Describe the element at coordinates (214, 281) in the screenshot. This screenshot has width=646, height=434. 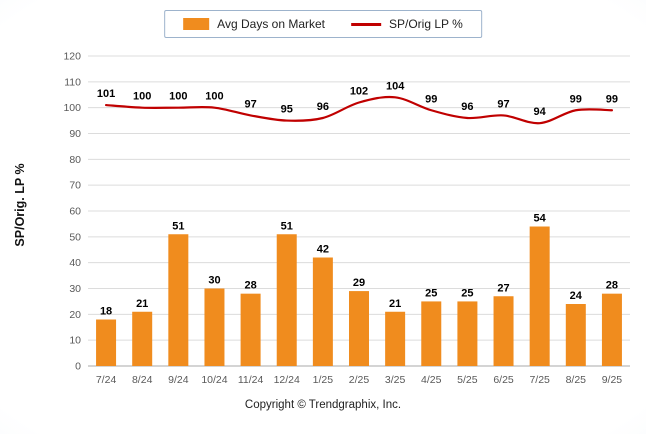
I see `bar-value-label: 30` at that location.